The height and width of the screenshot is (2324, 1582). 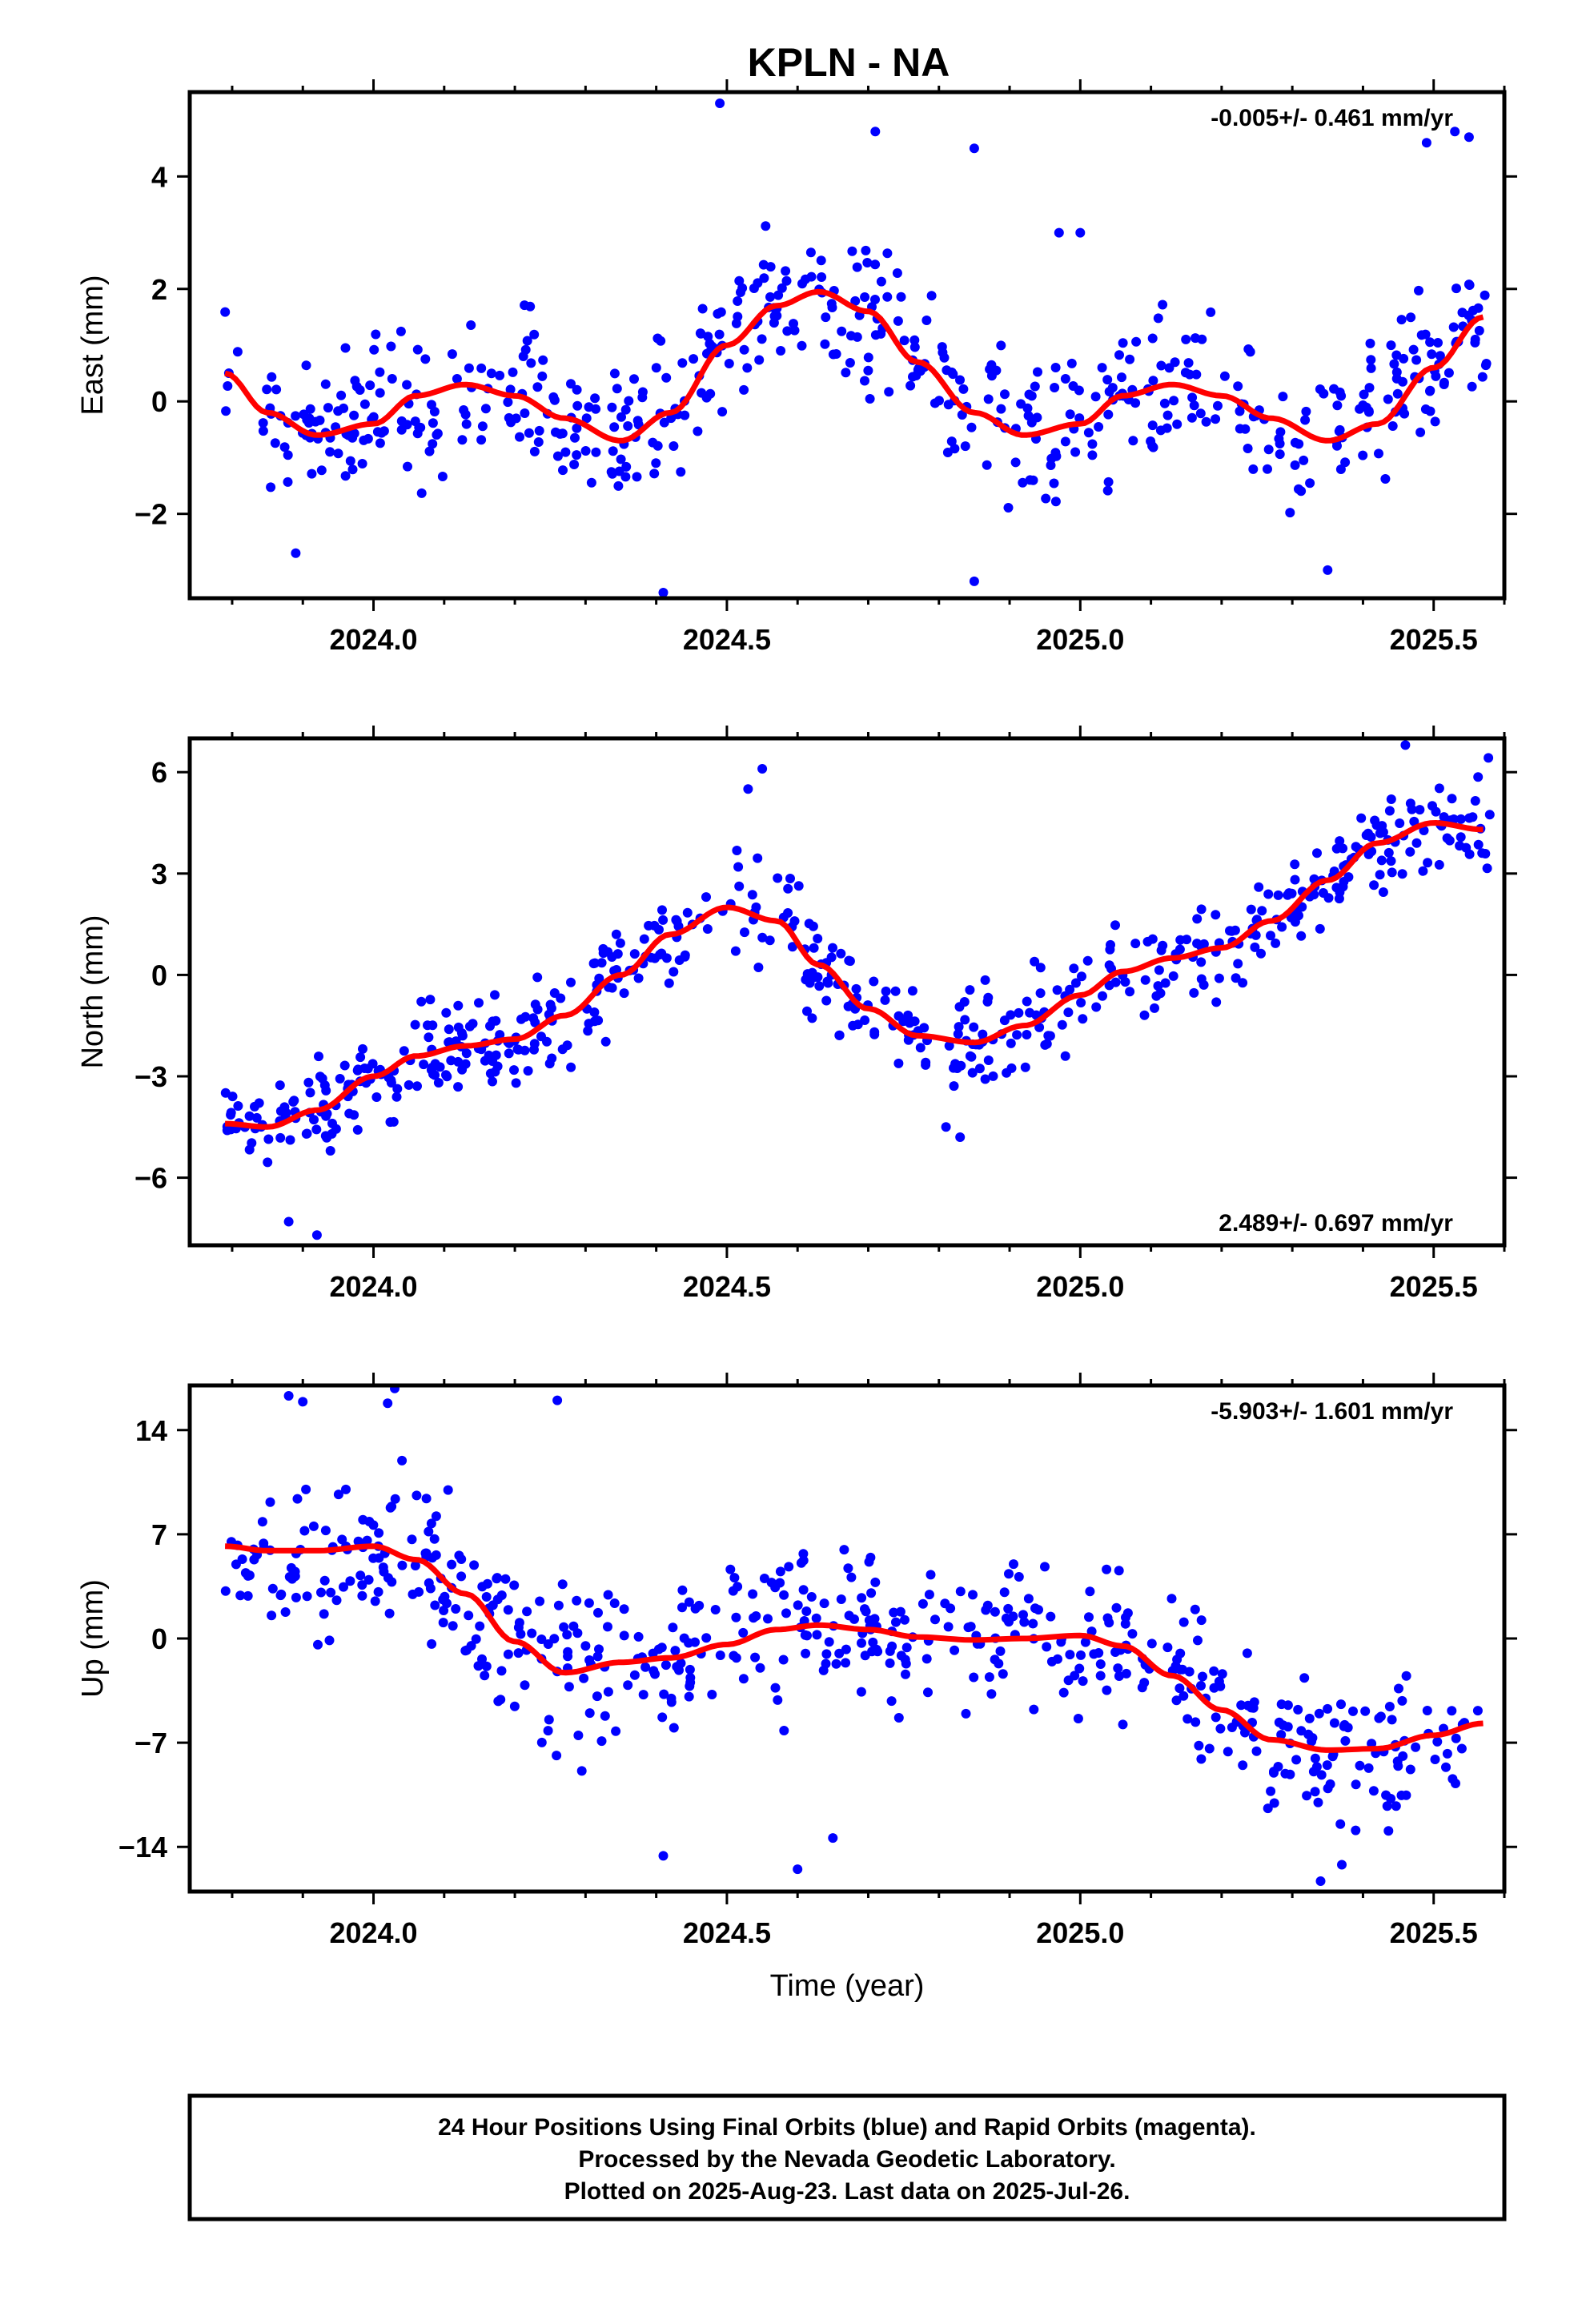 What do you see at coordinates (159, 874) in the screenshot?
I see `y-tick-label: 3` at bounding box center [159, 874].